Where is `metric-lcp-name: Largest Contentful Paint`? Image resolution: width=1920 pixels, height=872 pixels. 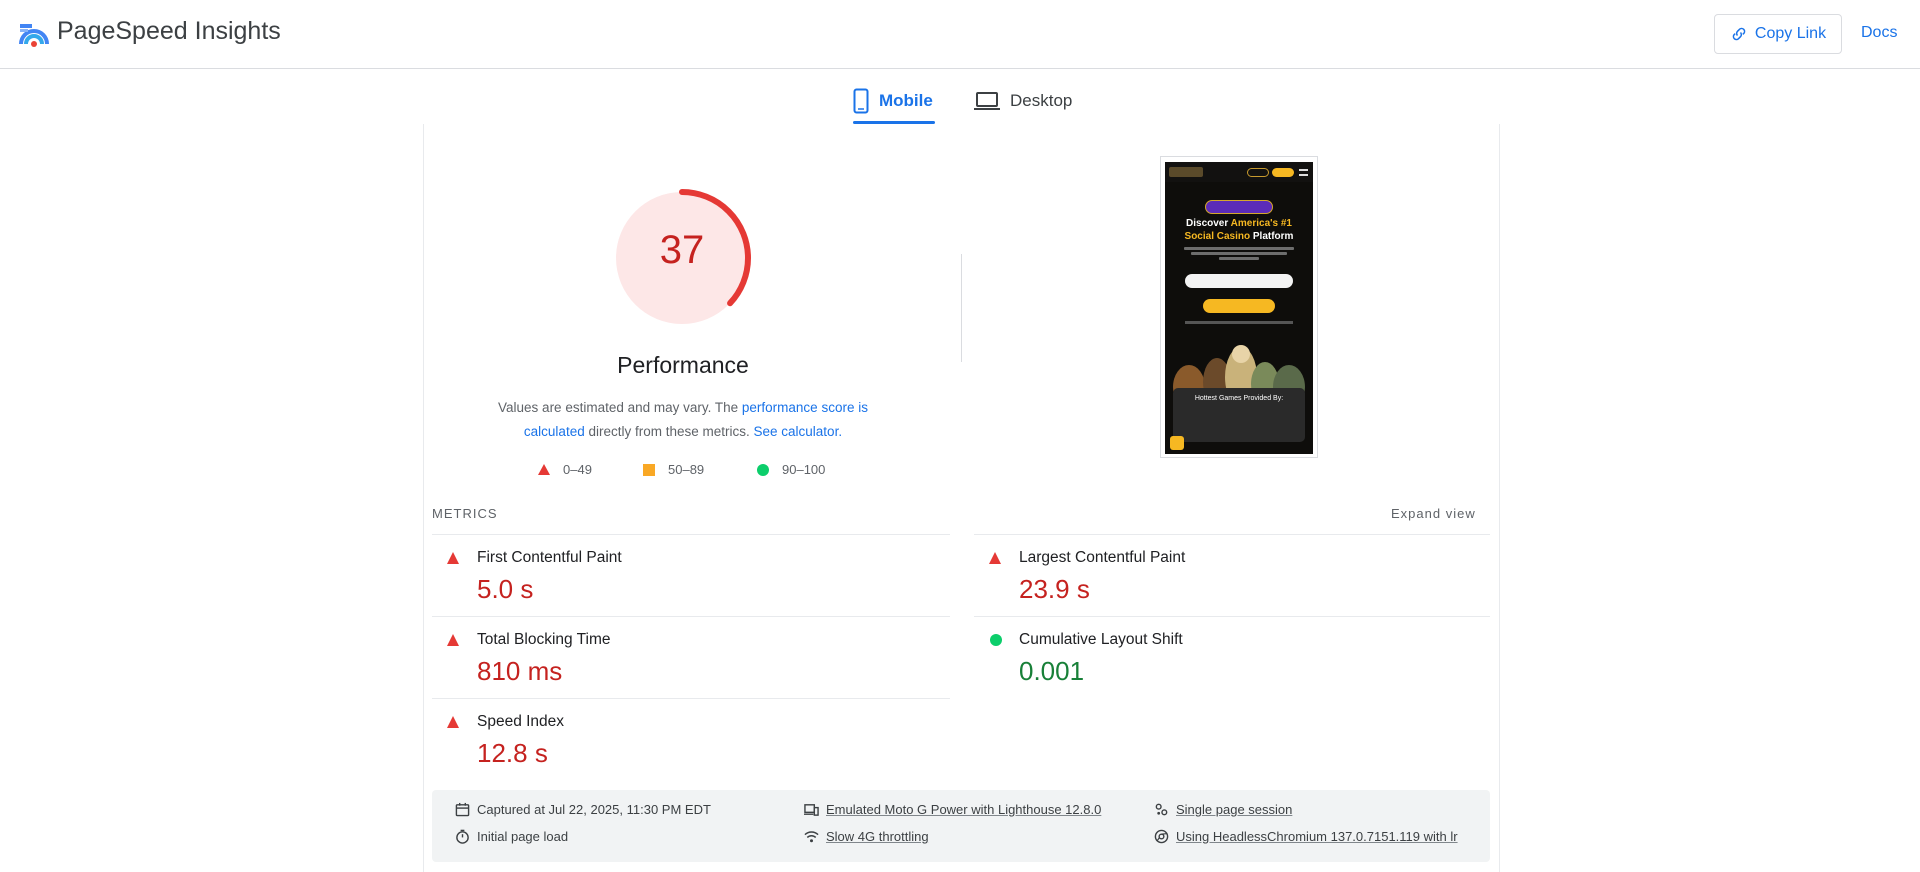 metric-lcp-name: Largest Contentful Paint is located at coordinates (1102, 557).